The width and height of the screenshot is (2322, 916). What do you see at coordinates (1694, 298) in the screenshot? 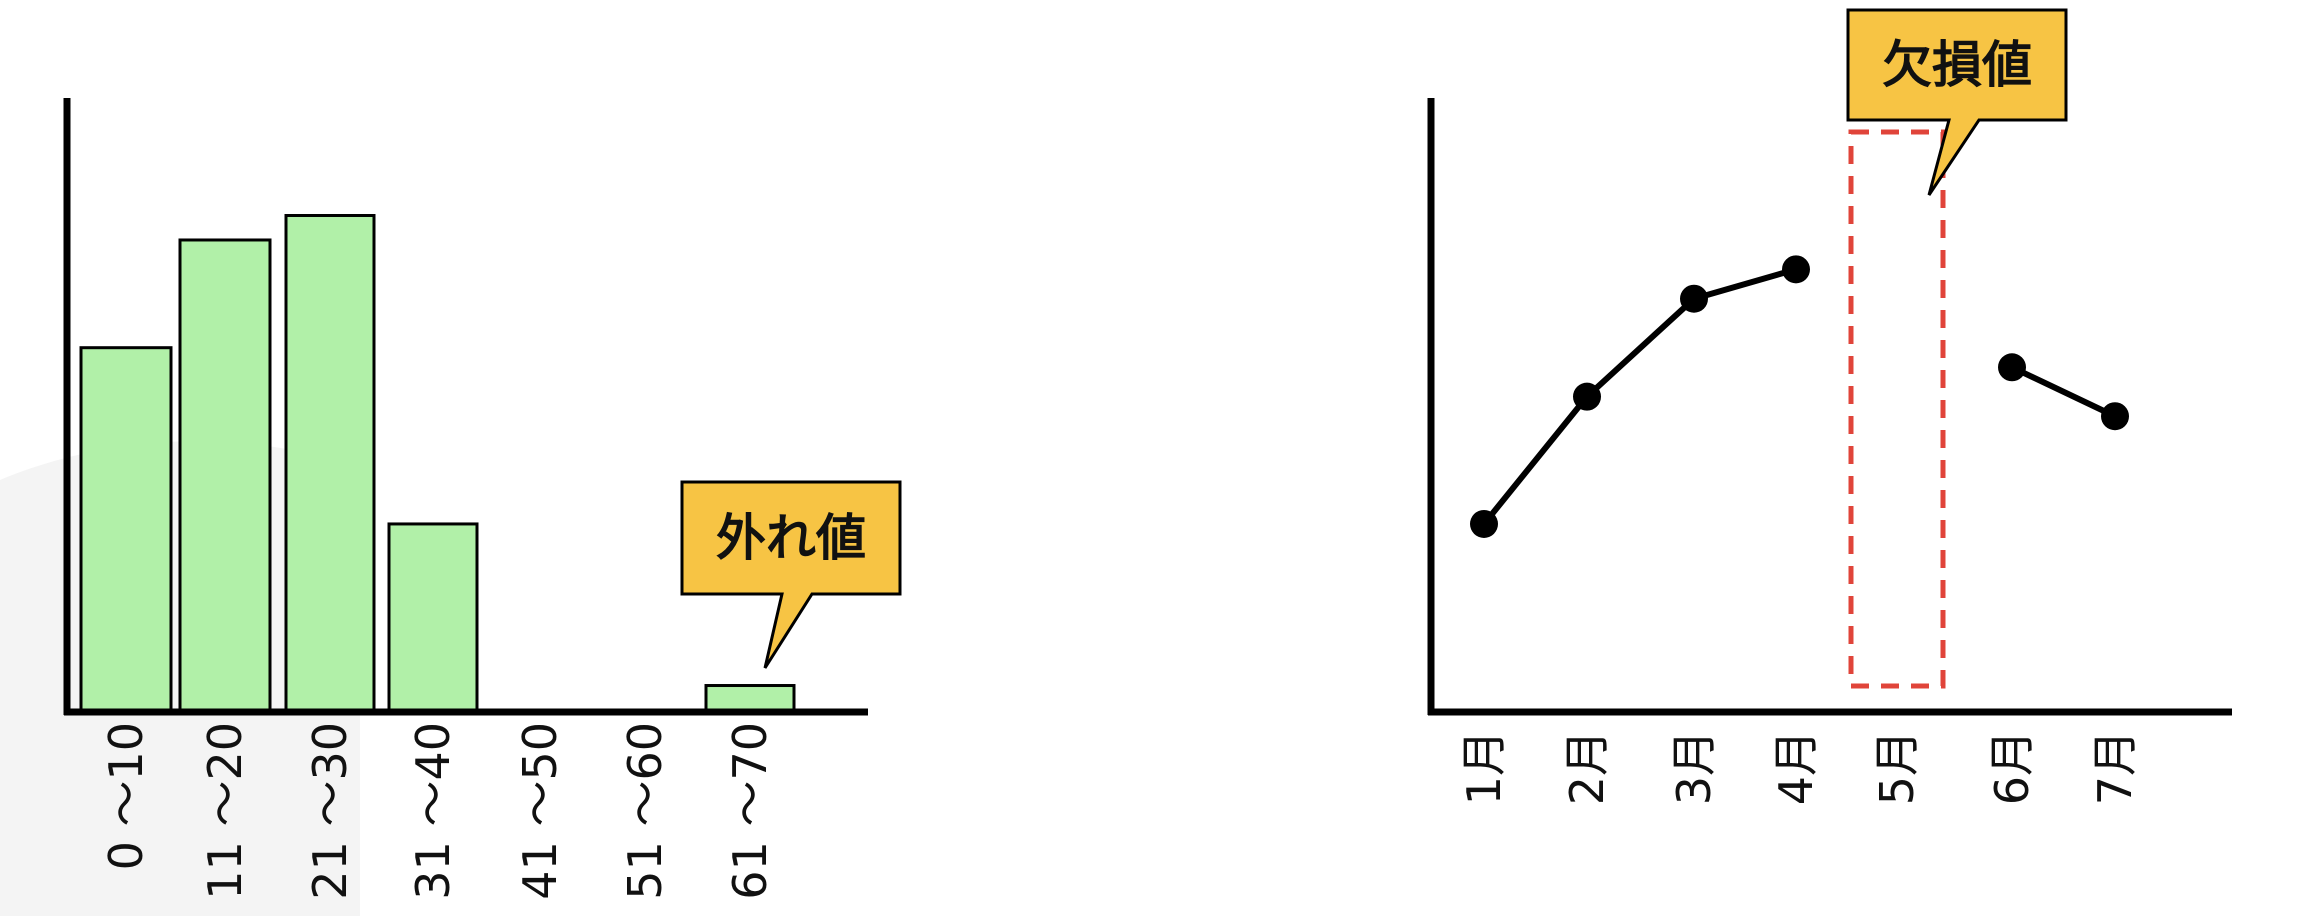
I see `line-point-3月` at bounding box center [1694, 298].